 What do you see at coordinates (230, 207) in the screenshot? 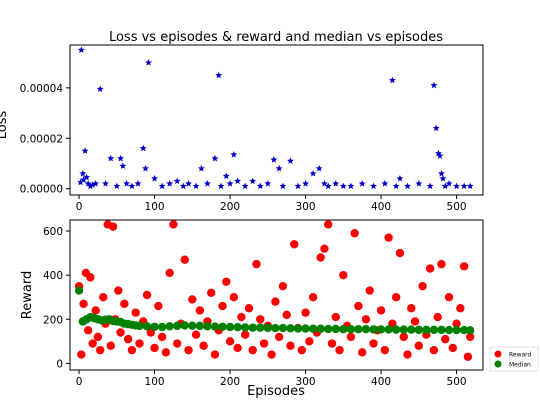
I see `loss-x-tick-label: 200` at bounding box center [230, 207].